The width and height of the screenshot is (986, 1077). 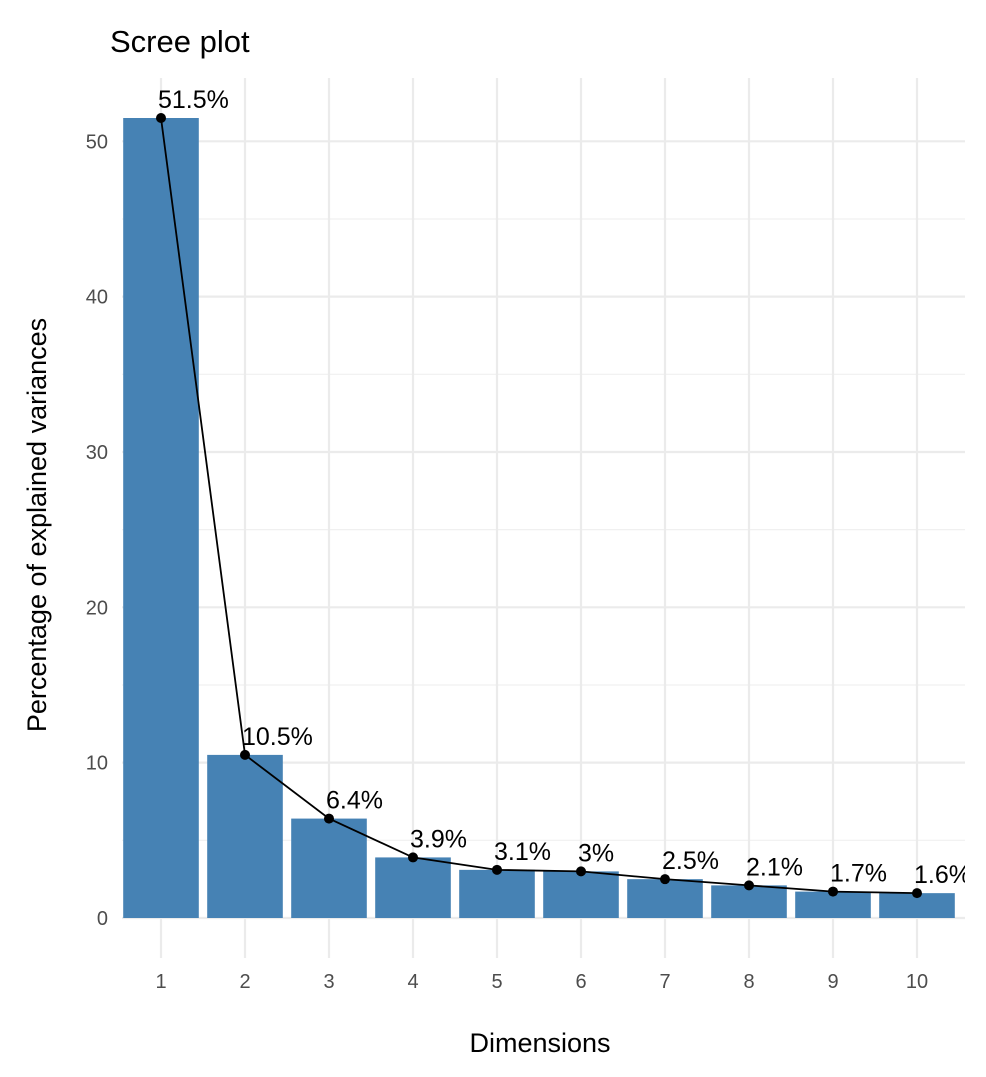 What do you see at coordinates (942, 875) in the screenshot?
I see `value-label: 1.6%` at bounding box center [942, 875].